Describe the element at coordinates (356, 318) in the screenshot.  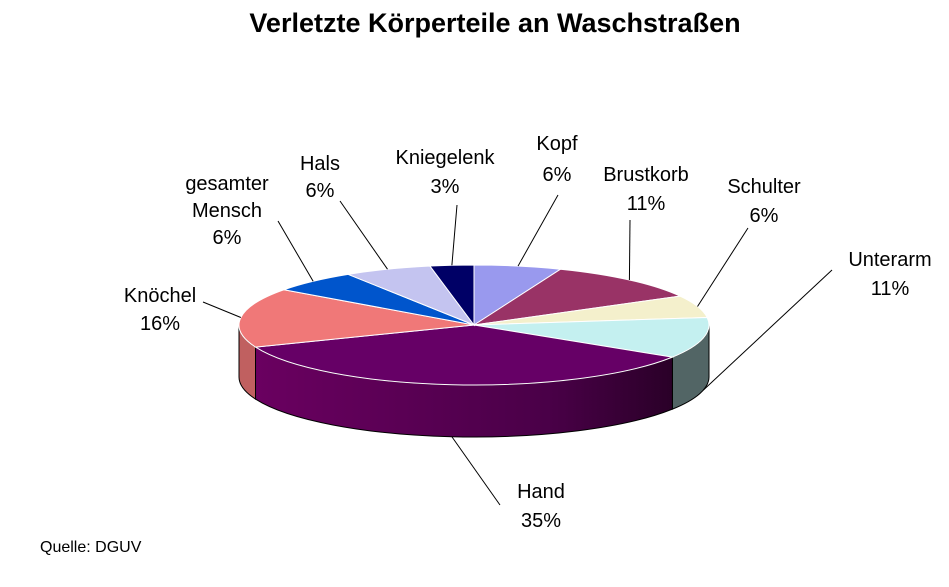
I see `slice-knoechel` at that location.